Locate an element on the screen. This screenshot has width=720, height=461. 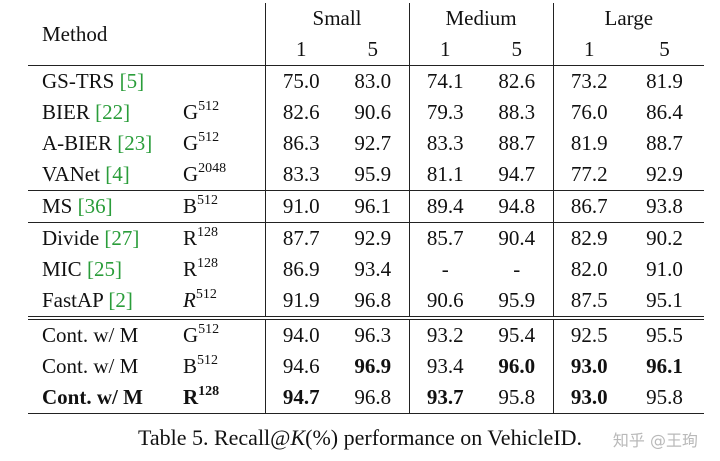
value-cell: 74.1 is located at coordinates (445, 81).